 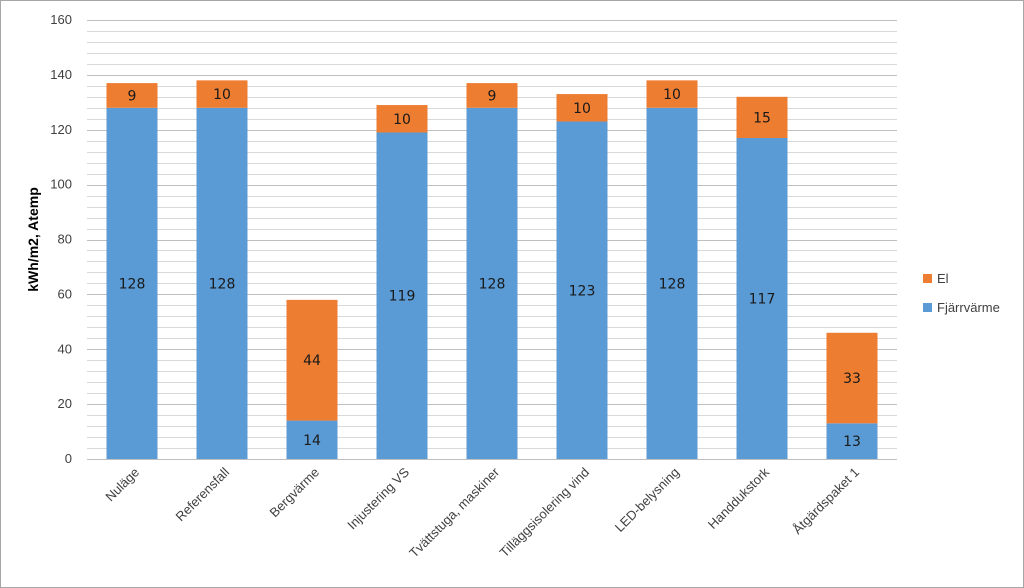 What do you see at coordinates (454, 512) in the screenshot?
I see `x-category-label: Tvättstuga, maskiner` at bounding box center [454, 512].